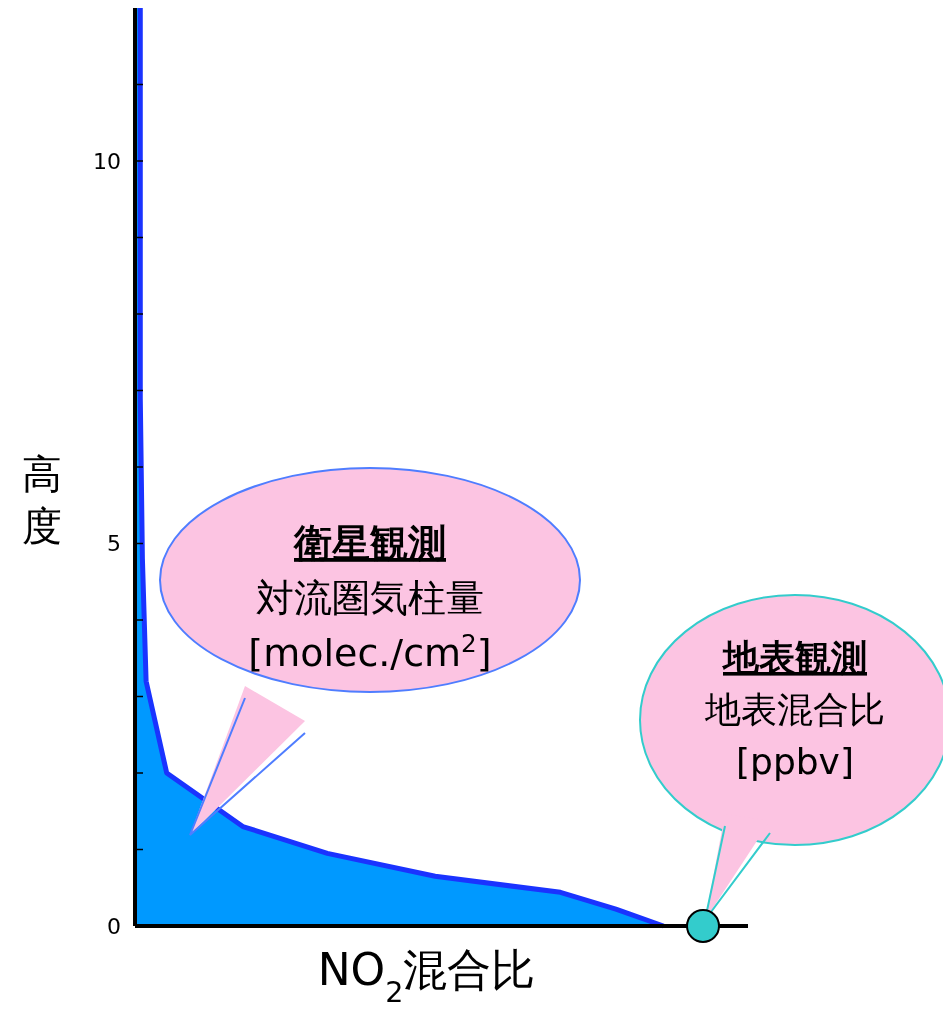  Describe the element at coordinates (794, 710) in the screenshot. I see `text: 地表混合比` at that location.